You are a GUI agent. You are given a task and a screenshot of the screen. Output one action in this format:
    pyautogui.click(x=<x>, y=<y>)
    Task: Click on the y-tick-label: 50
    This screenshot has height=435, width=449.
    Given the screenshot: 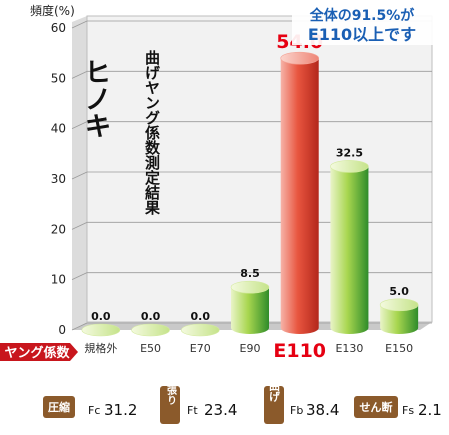 What is the action you would take?
    pyautogui.click(x=58, y=78)
    